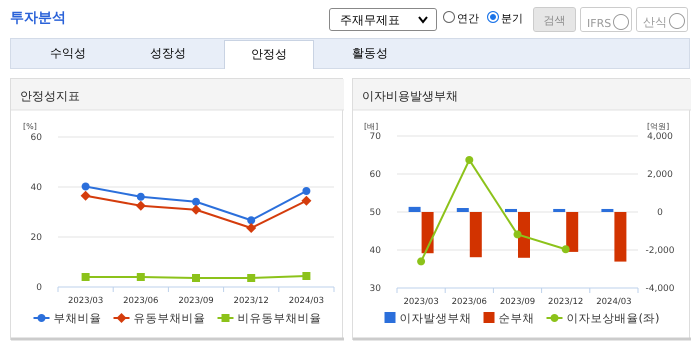  Describe the element at coordinates (376, 213) in the screenshot. I see `y-tick-label: 50` at that location.